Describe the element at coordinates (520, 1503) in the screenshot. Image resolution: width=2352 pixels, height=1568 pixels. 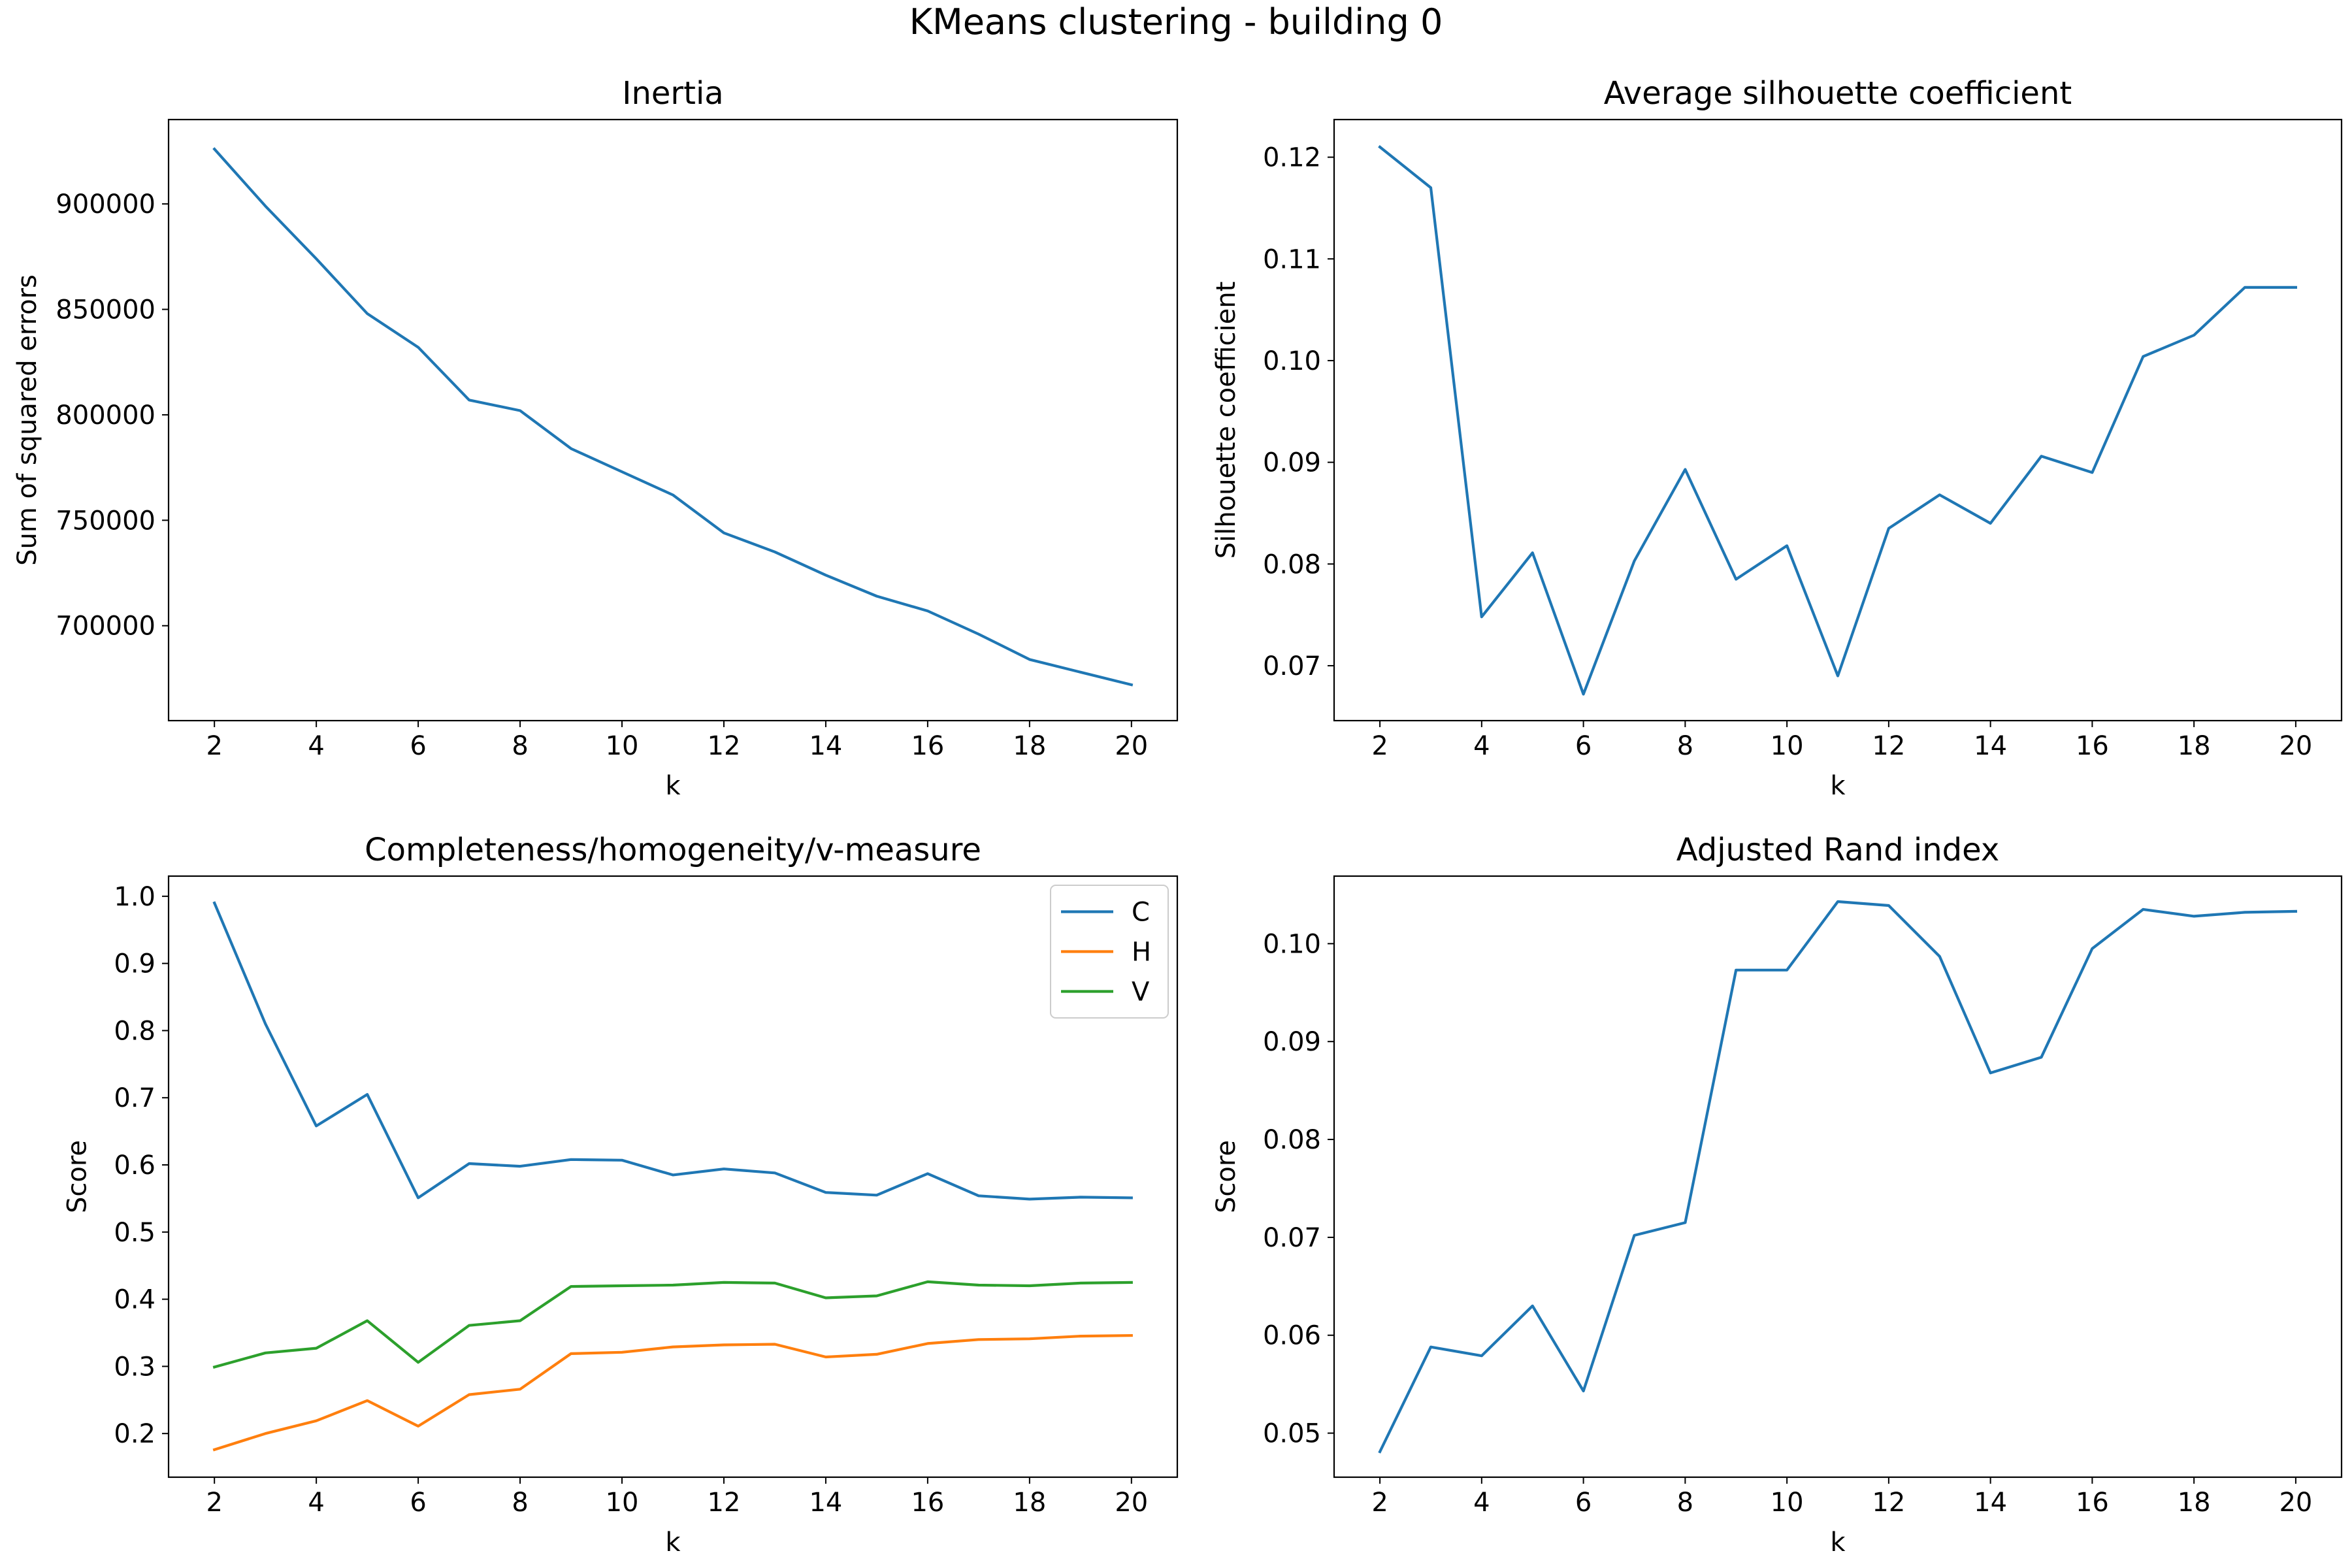
I see `chart-3-x-tick-label: 8` at that location.